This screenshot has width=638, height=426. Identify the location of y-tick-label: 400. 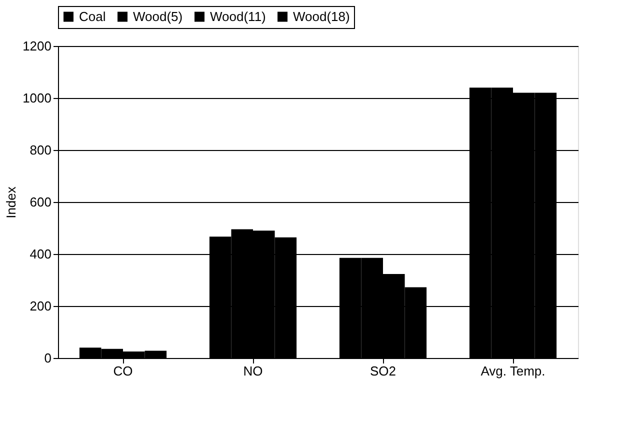
(41, 254).